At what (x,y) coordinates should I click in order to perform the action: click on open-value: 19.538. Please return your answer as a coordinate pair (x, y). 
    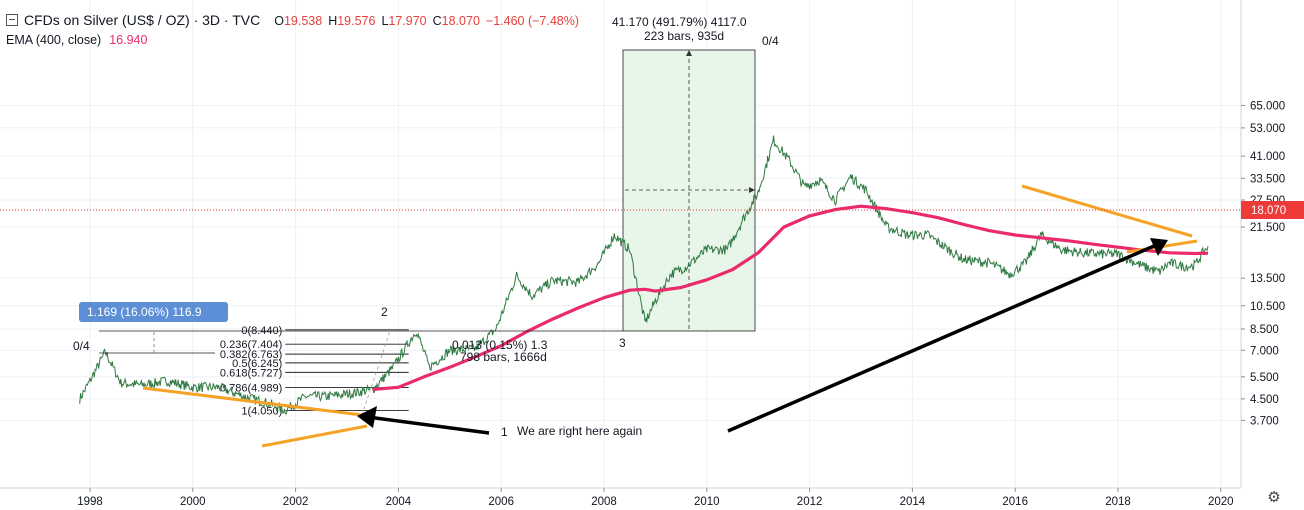
    Looking at the image, I should click on (303, 21).